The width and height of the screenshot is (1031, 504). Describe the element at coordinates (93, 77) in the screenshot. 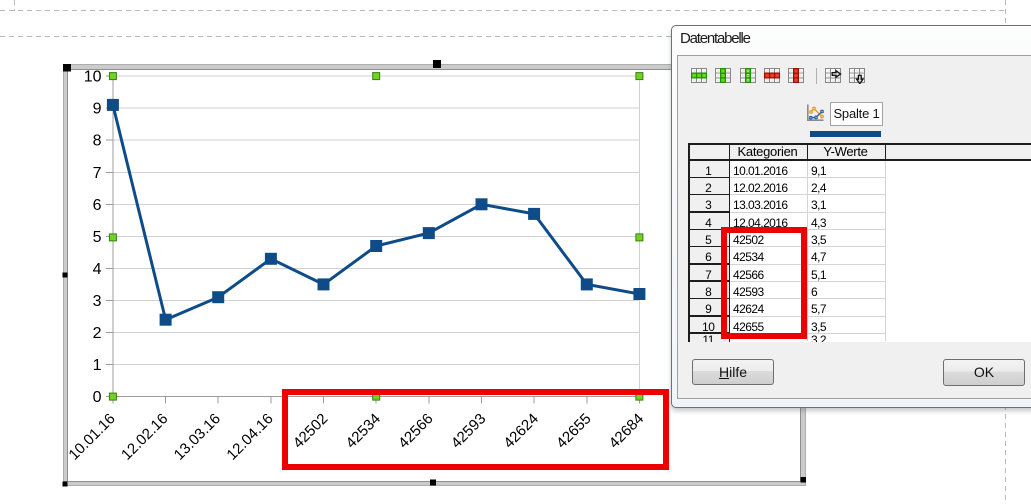

I see `svg-text: 10` at that location.